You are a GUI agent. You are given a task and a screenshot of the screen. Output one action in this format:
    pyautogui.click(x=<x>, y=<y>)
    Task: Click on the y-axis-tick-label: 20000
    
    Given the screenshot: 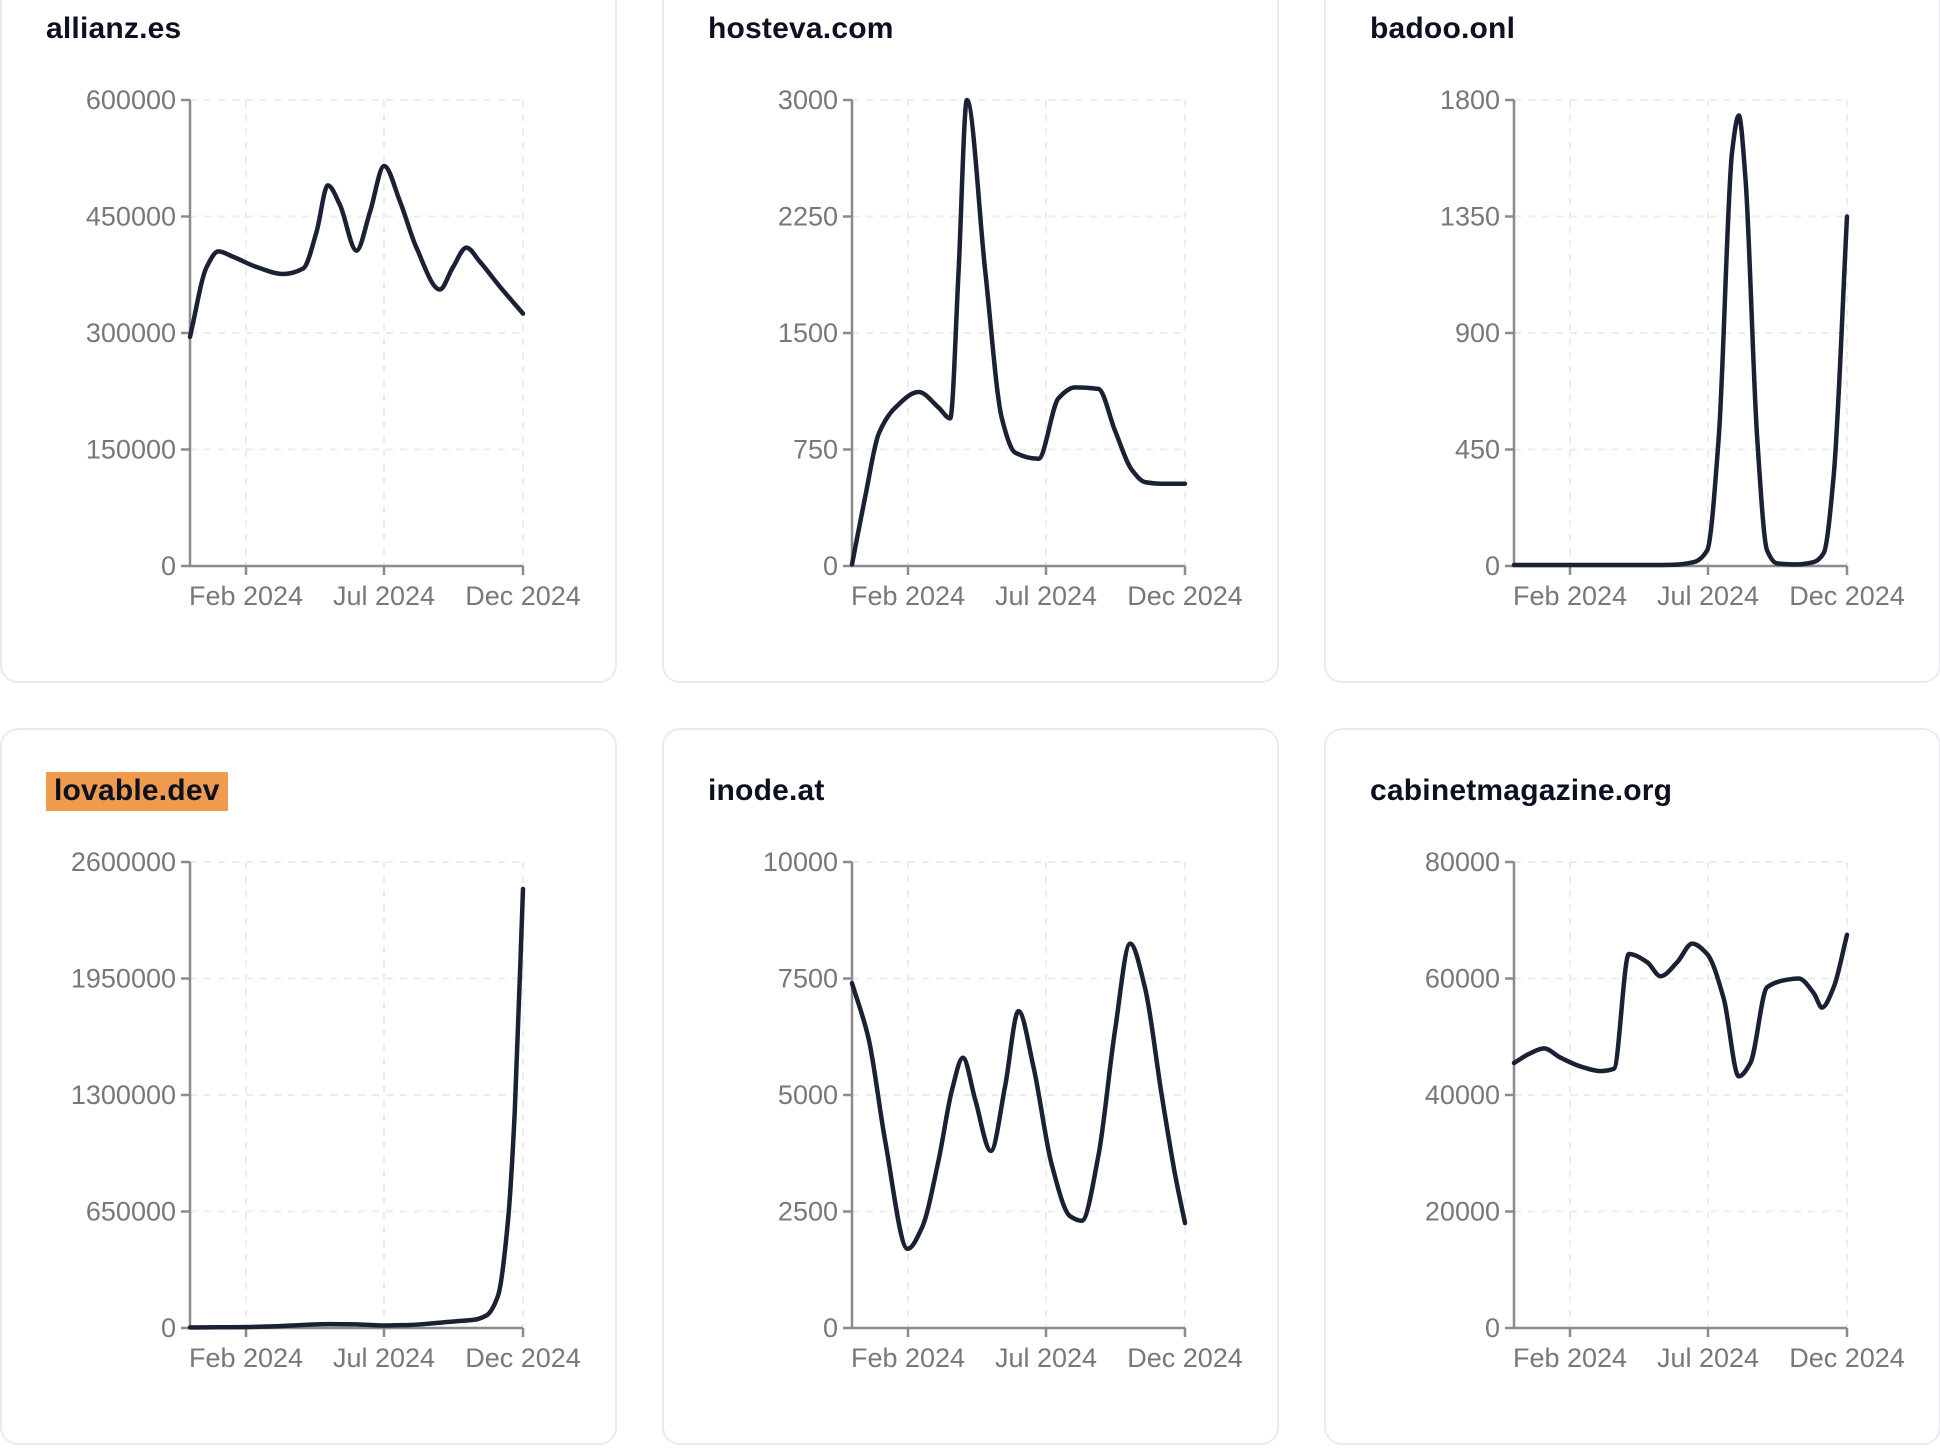 What is the action you would take?
    pyautogui.click(x=1462, y=1212)
    